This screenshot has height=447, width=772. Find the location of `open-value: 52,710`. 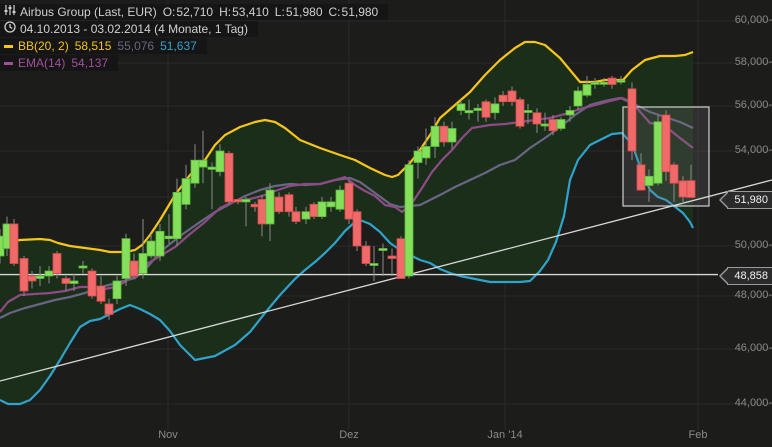

open-value: 52,710 is located at coordinates (195, 12).